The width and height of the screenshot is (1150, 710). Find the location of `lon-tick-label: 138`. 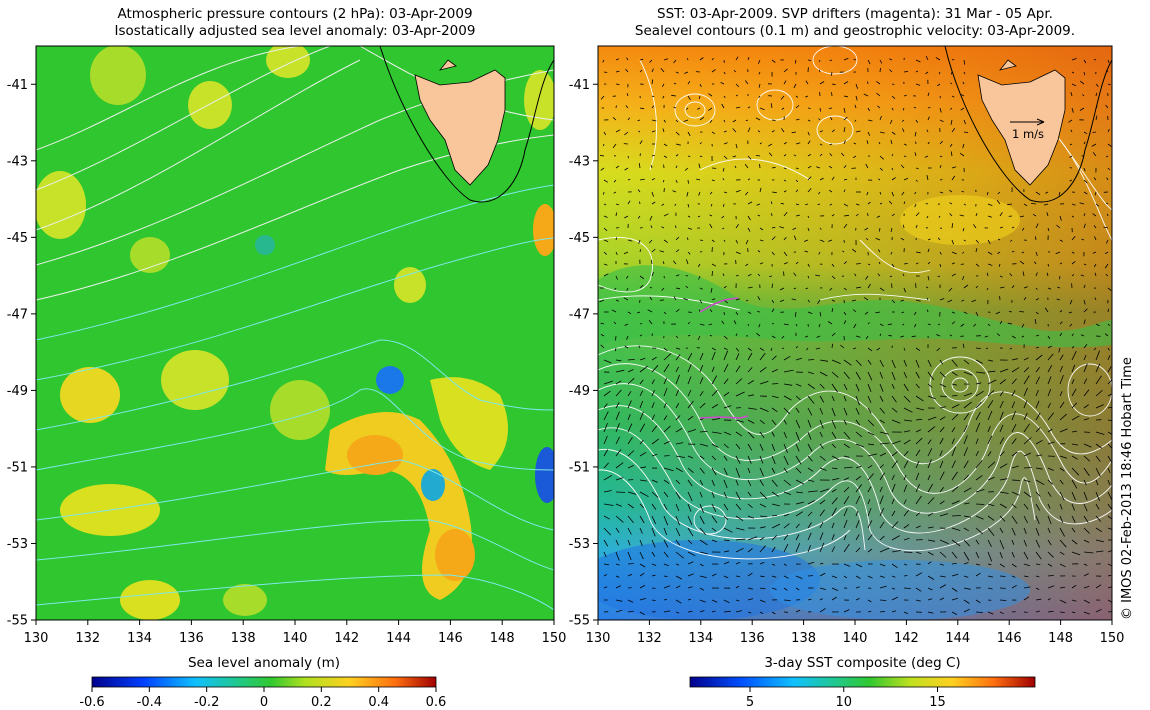

lon-tick-label: 138 is located at coordinates (803, 638).